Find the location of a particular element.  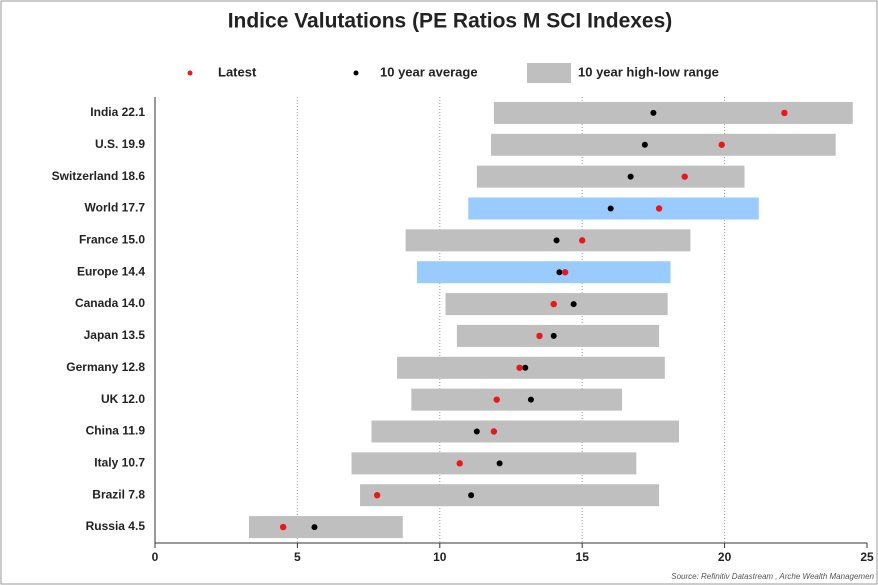

y-tick-label: China 11.9 is located at coordinates (116, 431).